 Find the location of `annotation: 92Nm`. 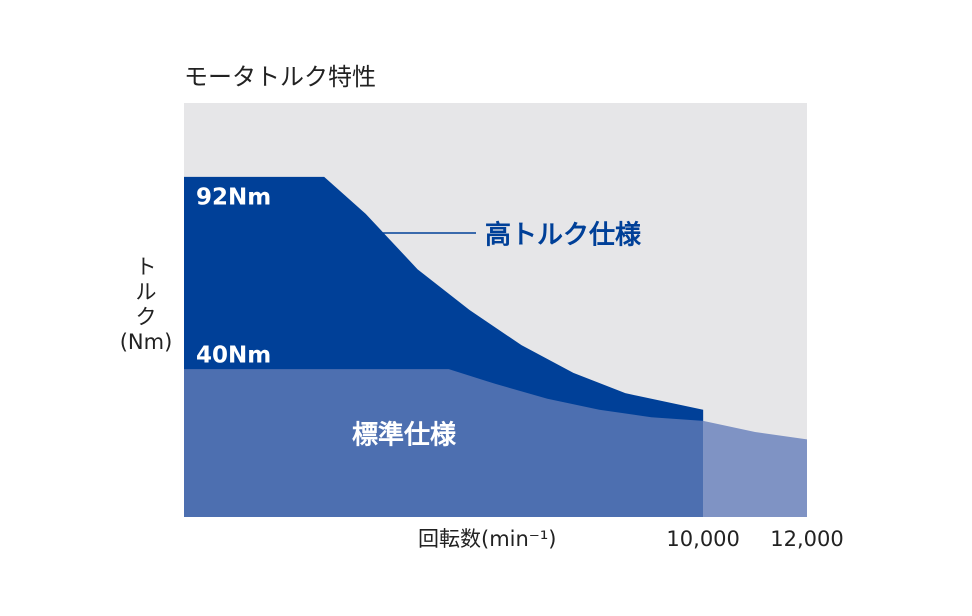

annotation: 92Nm is located at coordinates (233, 198).